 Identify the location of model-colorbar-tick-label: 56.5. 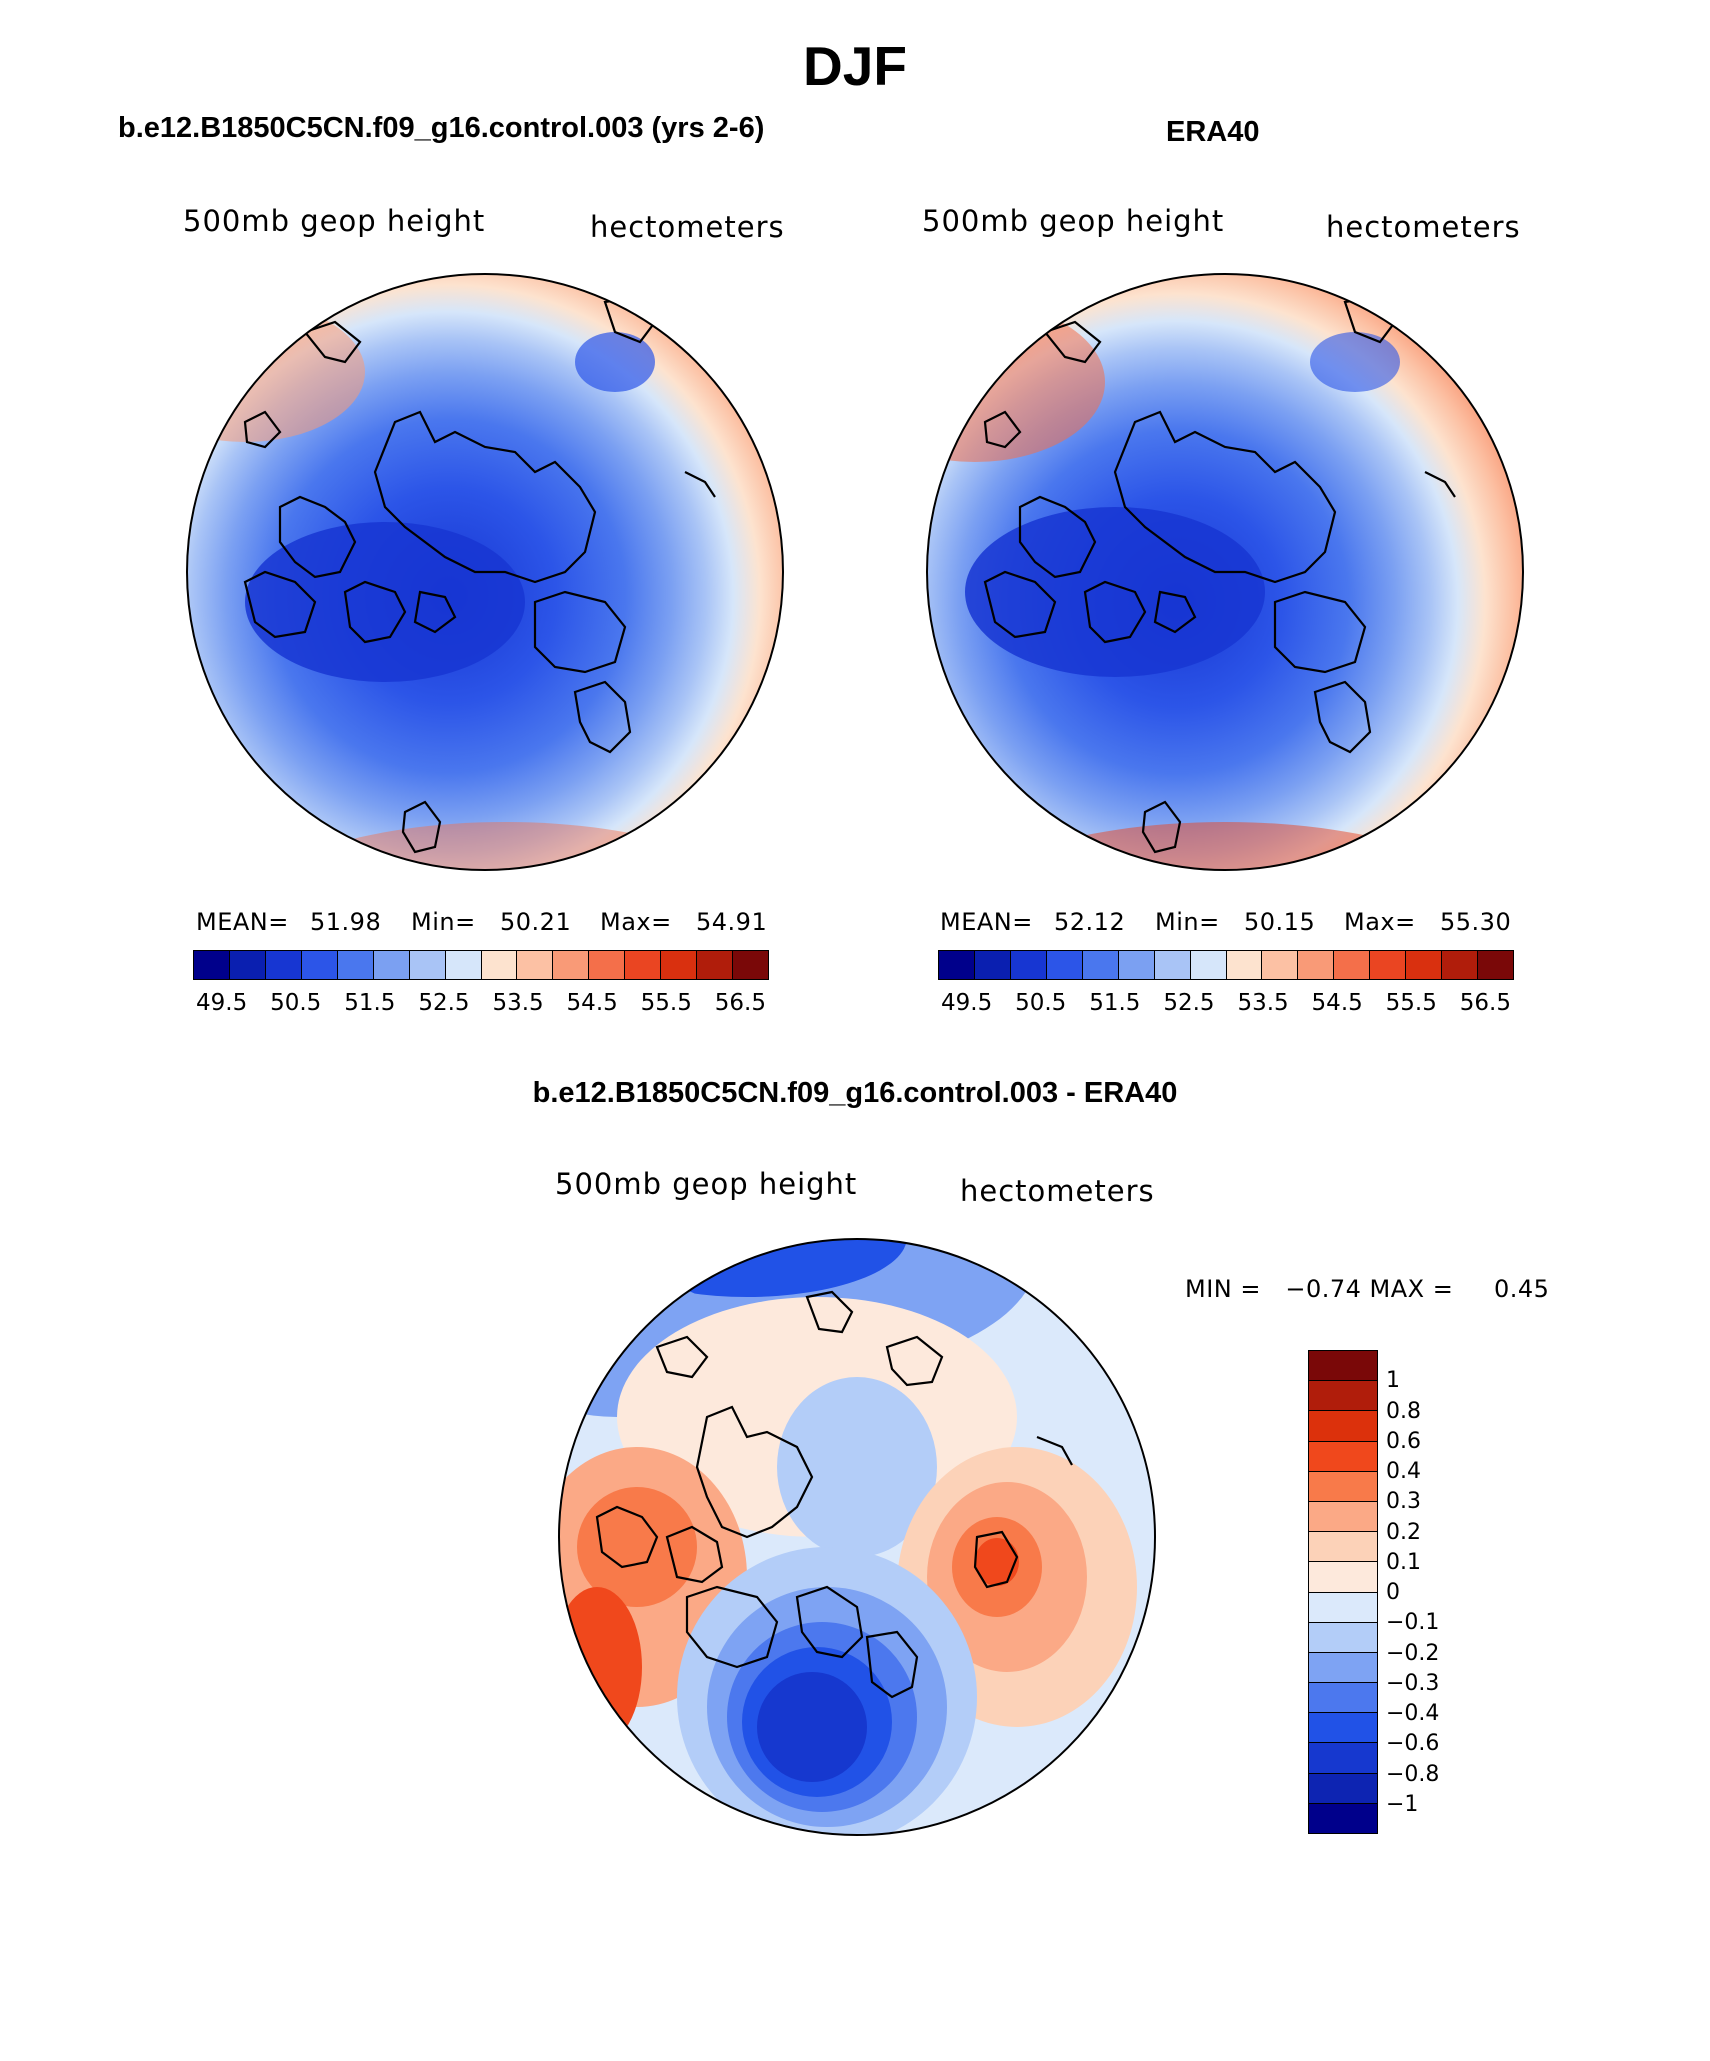
(740, 1003).